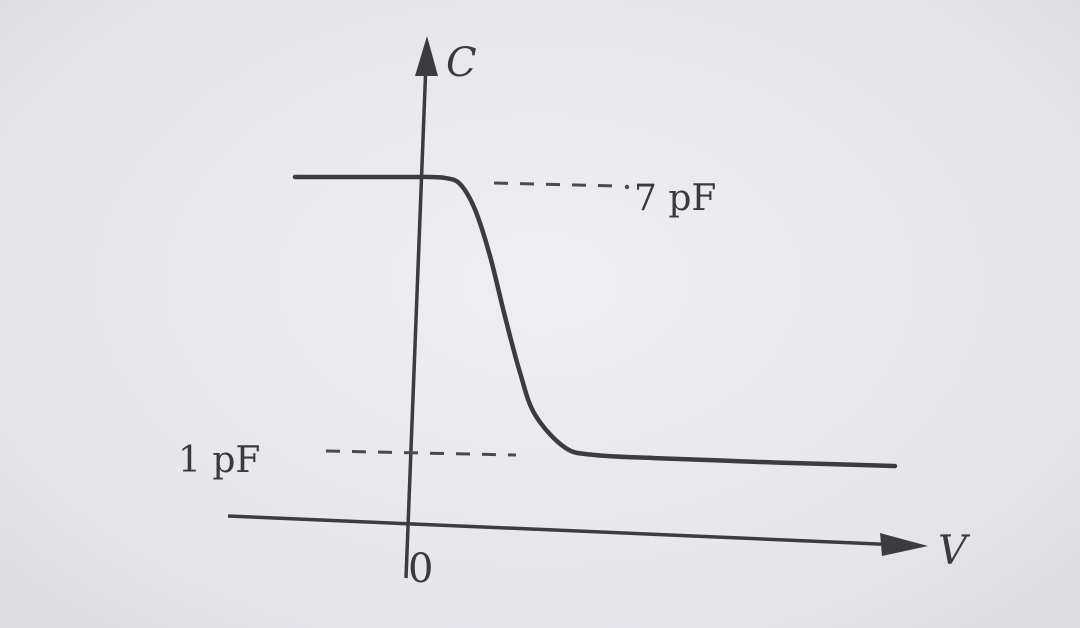 Image resolution: width=1080 pixels, height=628 pixels. I want to click on x-axis-label: V, so click(954, 551).